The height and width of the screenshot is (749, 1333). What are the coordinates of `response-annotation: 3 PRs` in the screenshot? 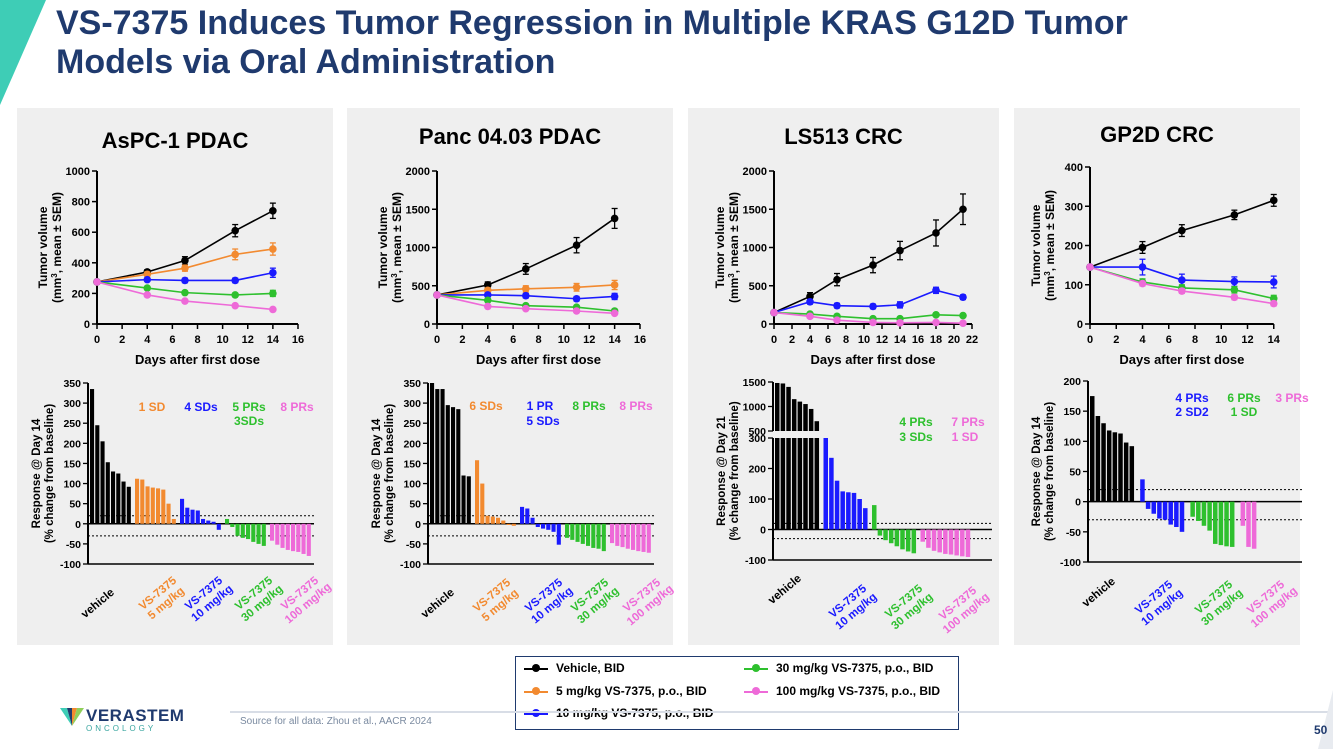 It's located at (1292, 398).